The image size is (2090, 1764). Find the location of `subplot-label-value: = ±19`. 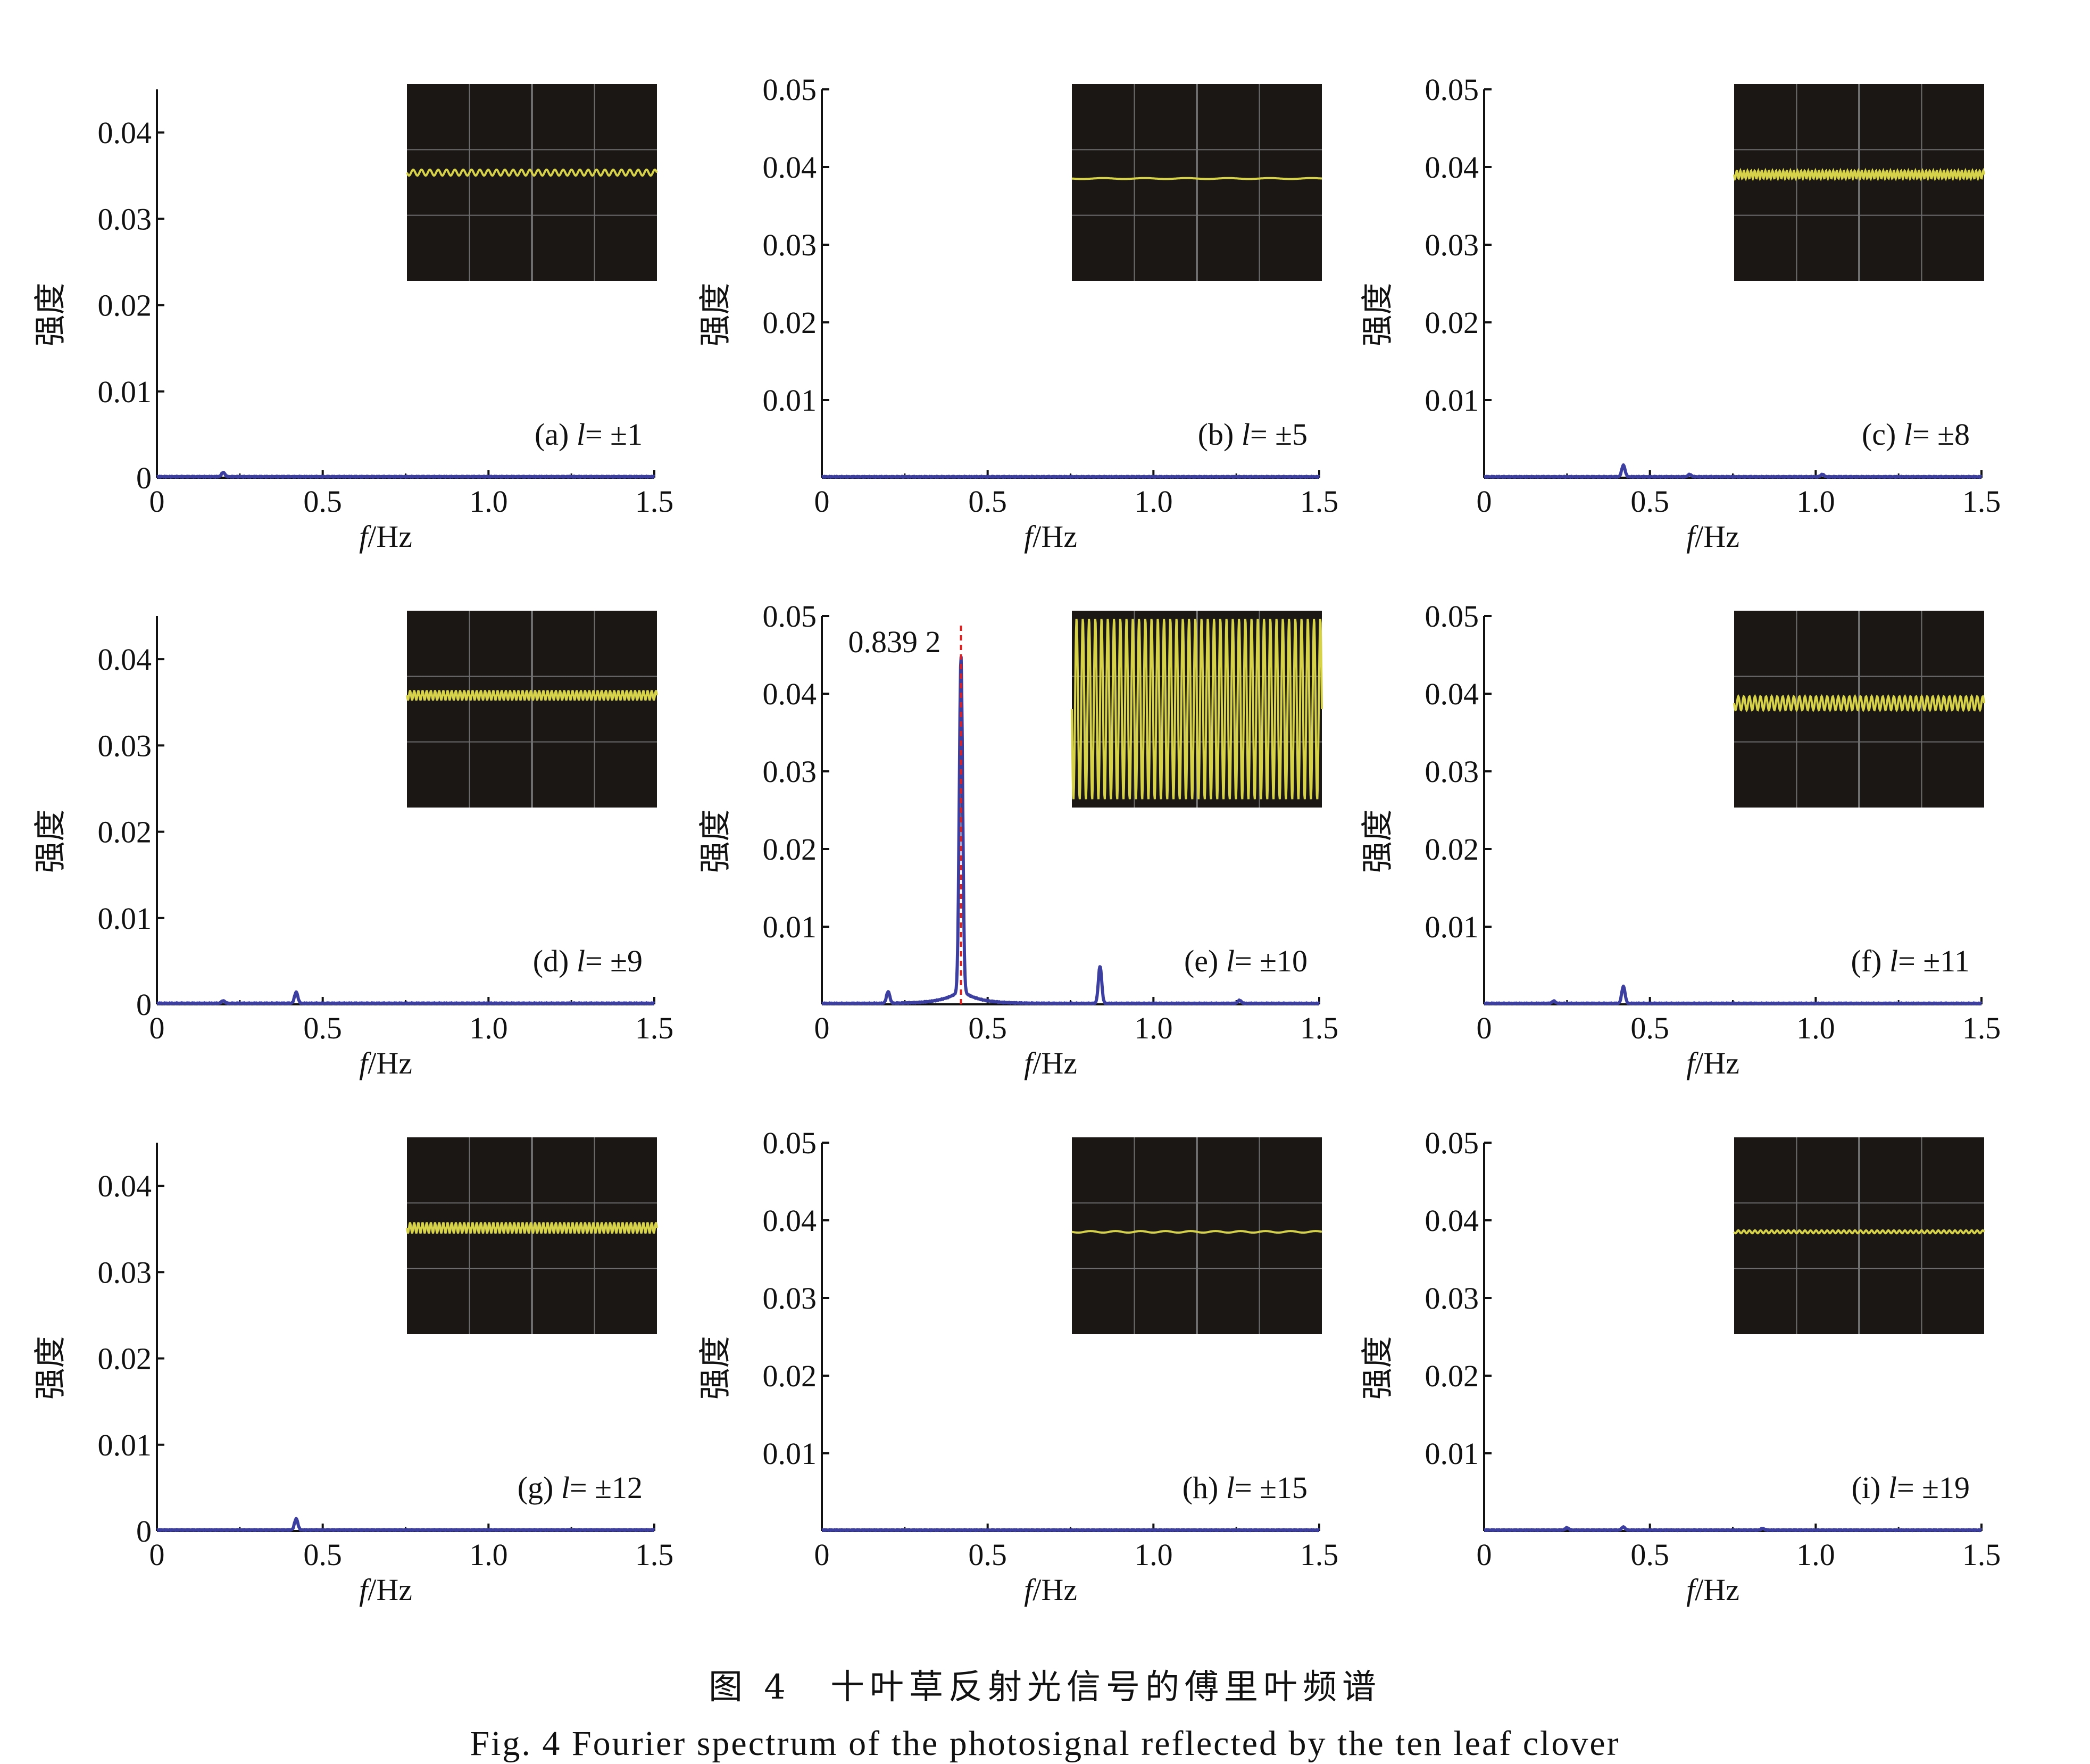

subplot-label-value: = ±19 is located at coordinates (1933, 1487).